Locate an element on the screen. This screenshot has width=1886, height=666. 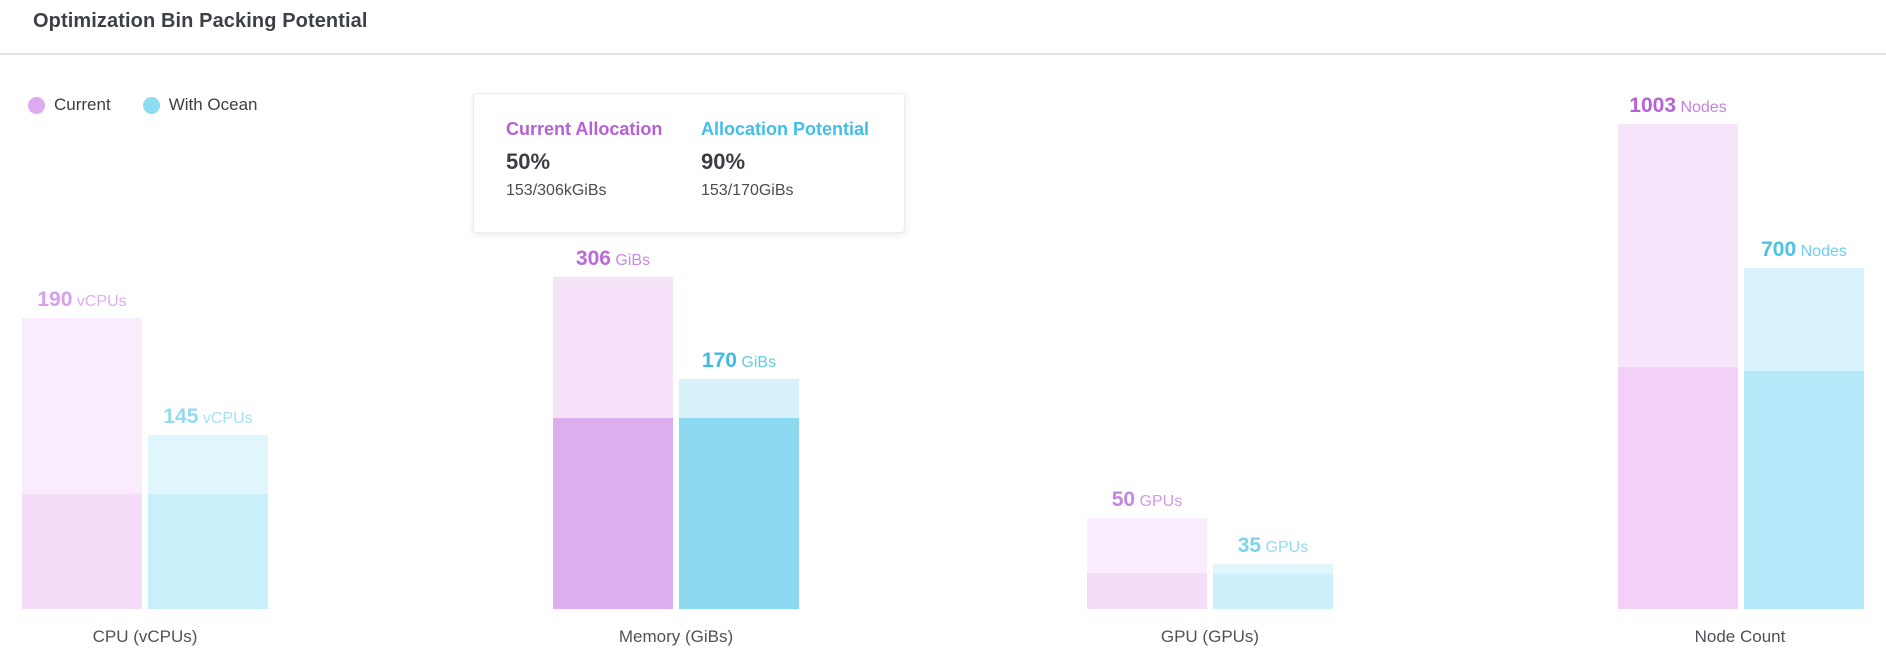
bar-value-cpu-with-ocean: 145 is located at coordinates (181, 416).